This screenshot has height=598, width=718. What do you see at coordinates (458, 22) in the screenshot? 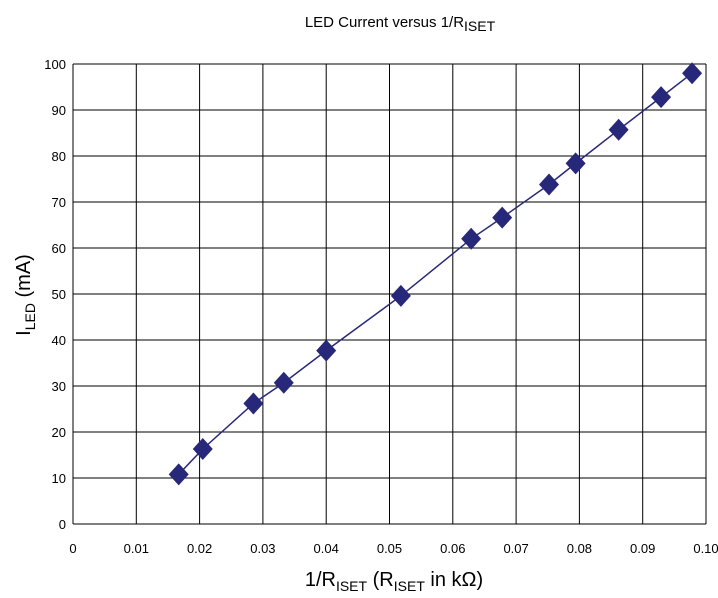
I see `chart-title-r: R` at bounding box center [458, 22].